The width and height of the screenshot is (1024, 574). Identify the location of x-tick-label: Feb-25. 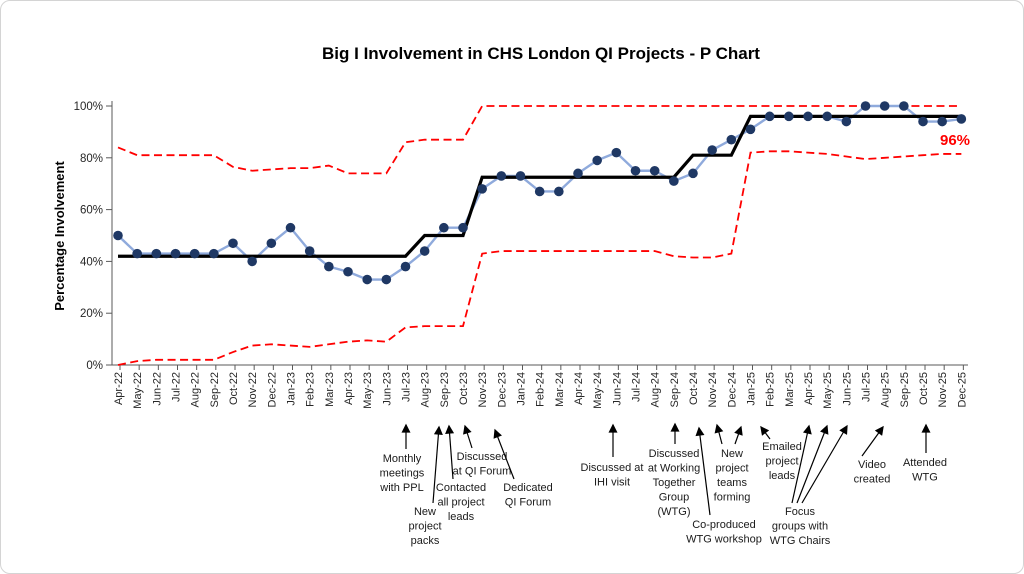
(771, 389).